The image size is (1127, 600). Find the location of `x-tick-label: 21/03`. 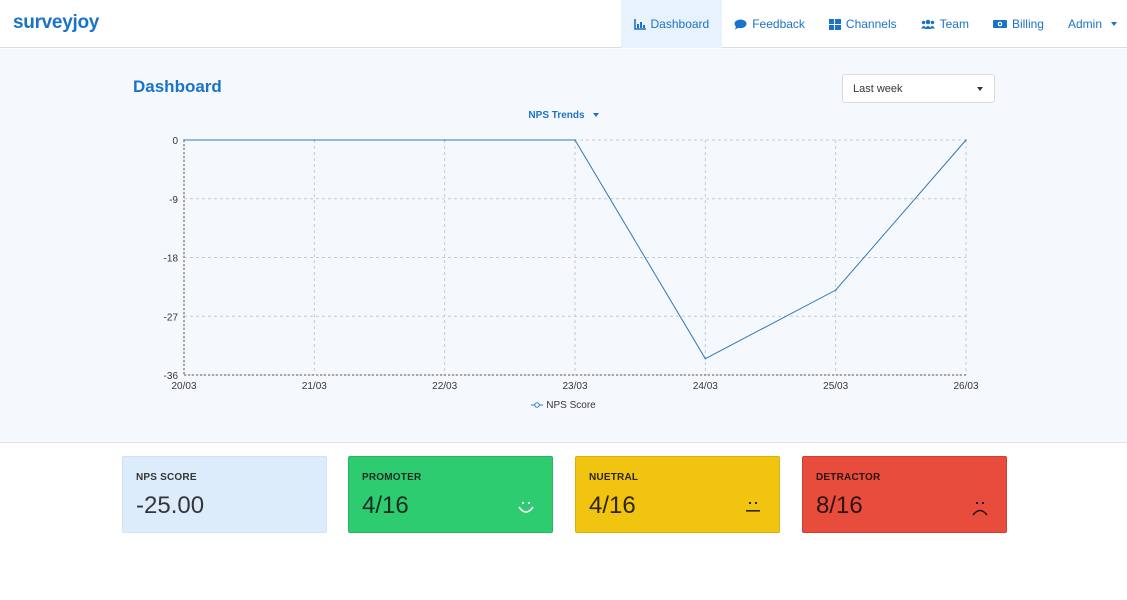

x-tick-label: 21/03 is located at coordinates (314, 386).